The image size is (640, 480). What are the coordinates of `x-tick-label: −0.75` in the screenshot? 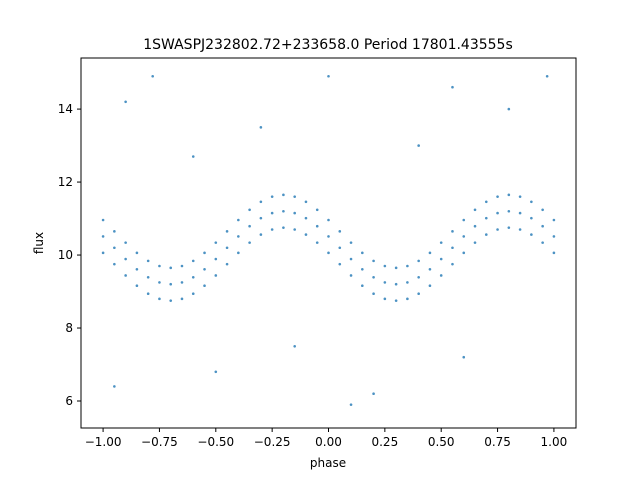 It's located at (159, 442).